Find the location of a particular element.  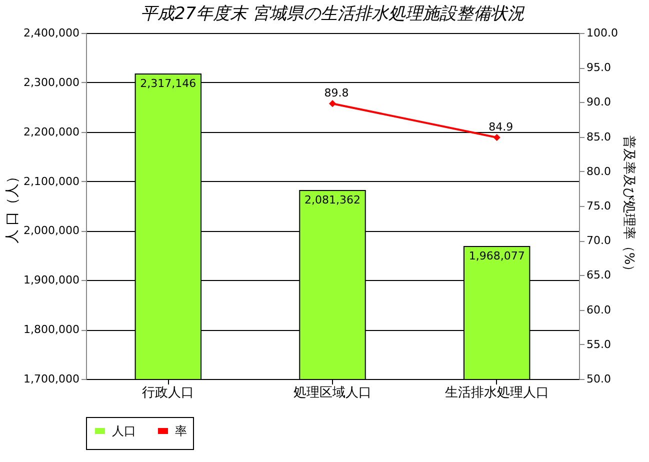

y-tick-label: 2,100,000 is located at coordinates (52, 181).